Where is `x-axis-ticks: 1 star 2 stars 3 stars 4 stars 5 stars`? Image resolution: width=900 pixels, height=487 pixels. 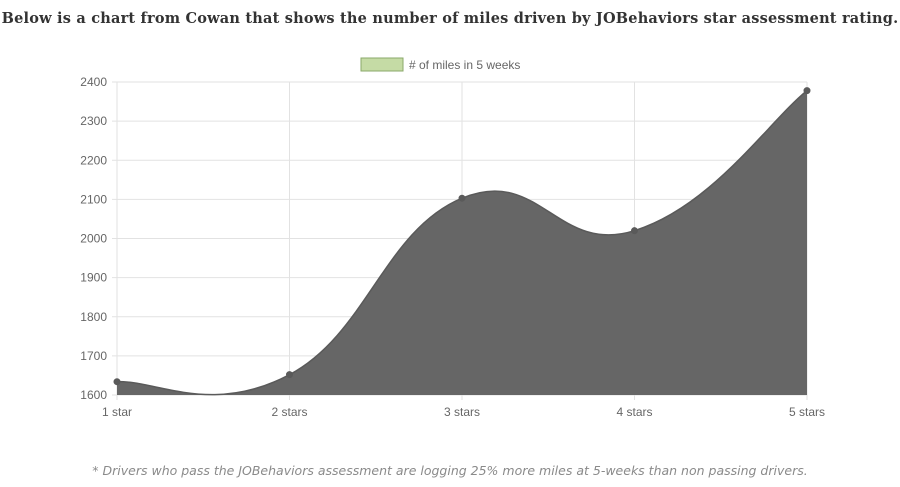
x-axis-ticks: 1 star 2 stars 3 stars 4 stars 5 stars is located at coordinates (463, 412).